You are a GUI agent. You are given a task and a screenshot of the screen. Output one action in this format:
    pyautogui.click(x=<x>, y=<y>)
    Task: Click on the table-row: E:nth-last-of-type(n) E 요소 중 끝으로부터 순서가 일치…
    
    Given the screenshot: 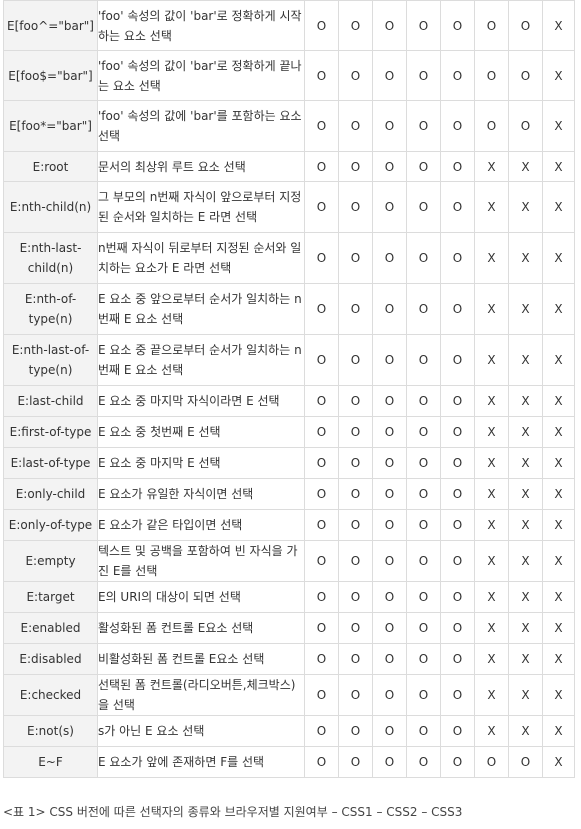 What is the action you would take?
    pyautogui.click(x=289, y=360)
    